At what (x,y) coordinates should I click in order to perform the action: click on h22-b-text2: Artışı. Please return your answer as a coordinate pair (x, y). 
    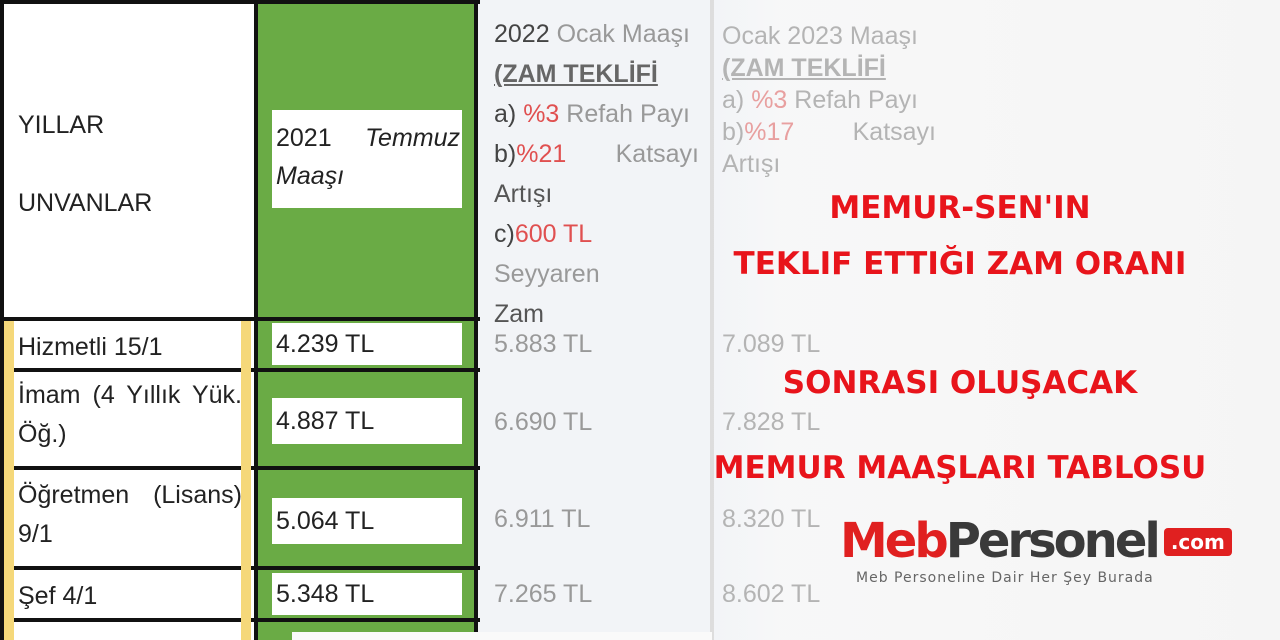
    Looking at the image, I should click on (523, 194).